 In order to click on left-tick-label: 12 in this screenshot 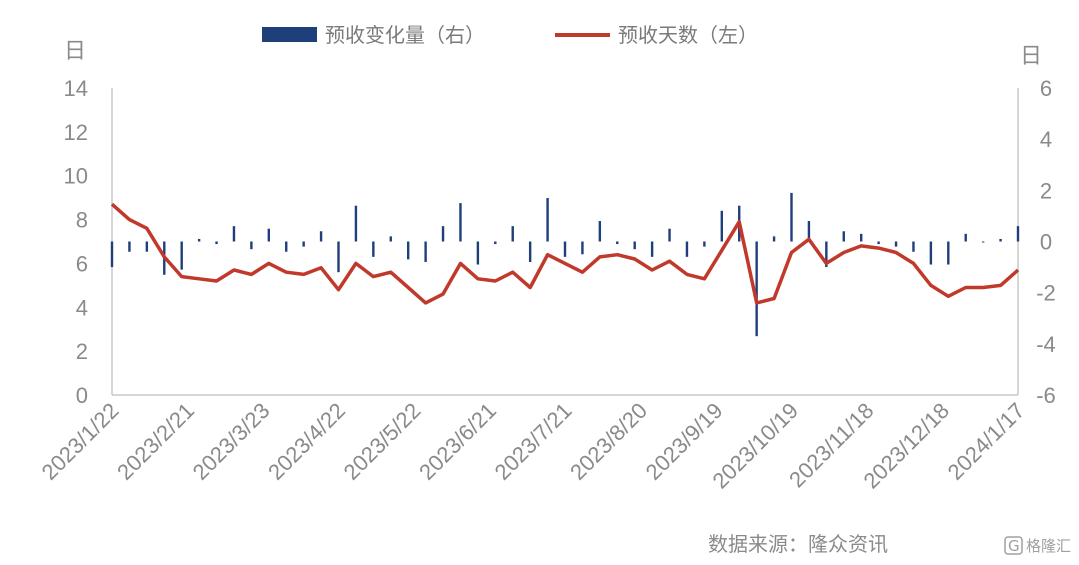, I will do `click(76, 132)`.